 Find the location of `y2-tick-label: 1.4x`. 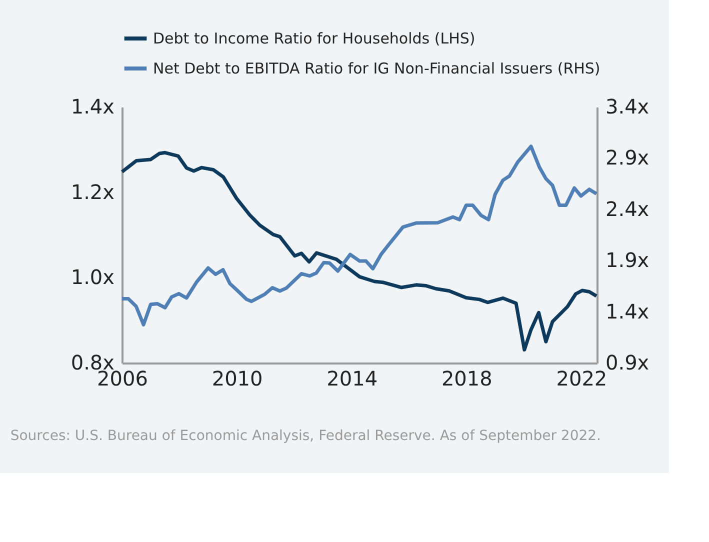

y2-tick-label: 1.4x is located at coordinates (628, 311).